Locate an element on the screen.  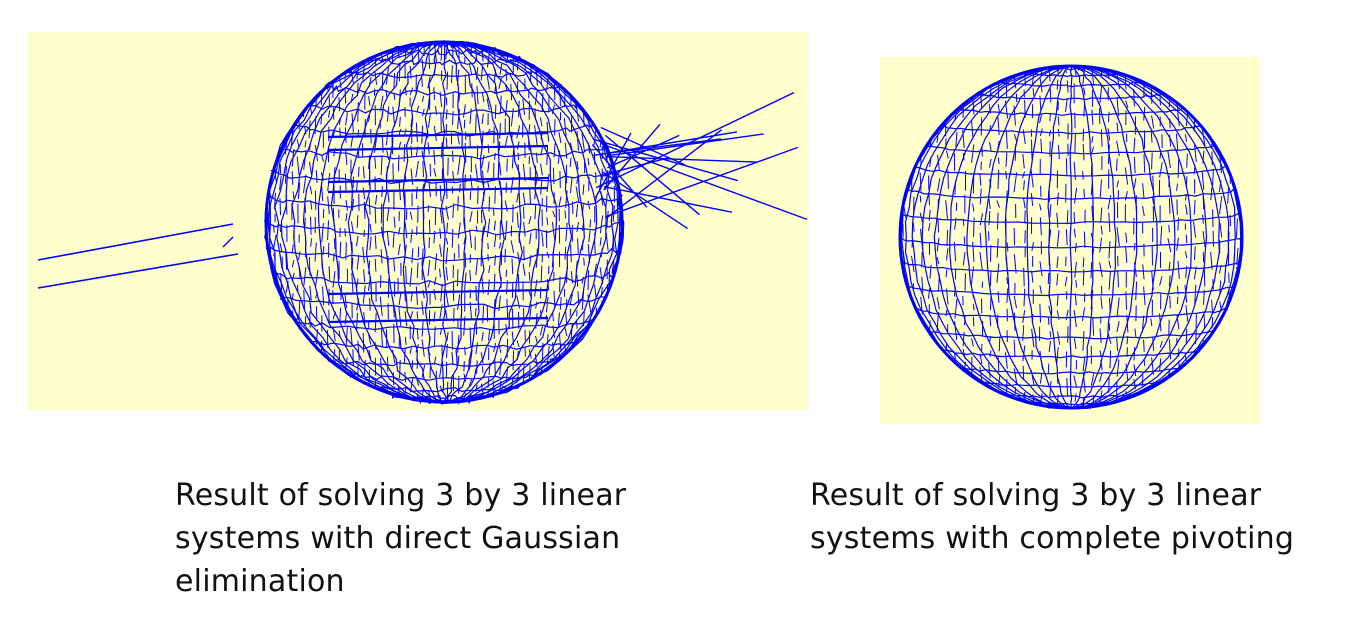
spurious-spike-line is located at coordinates (634, 167).